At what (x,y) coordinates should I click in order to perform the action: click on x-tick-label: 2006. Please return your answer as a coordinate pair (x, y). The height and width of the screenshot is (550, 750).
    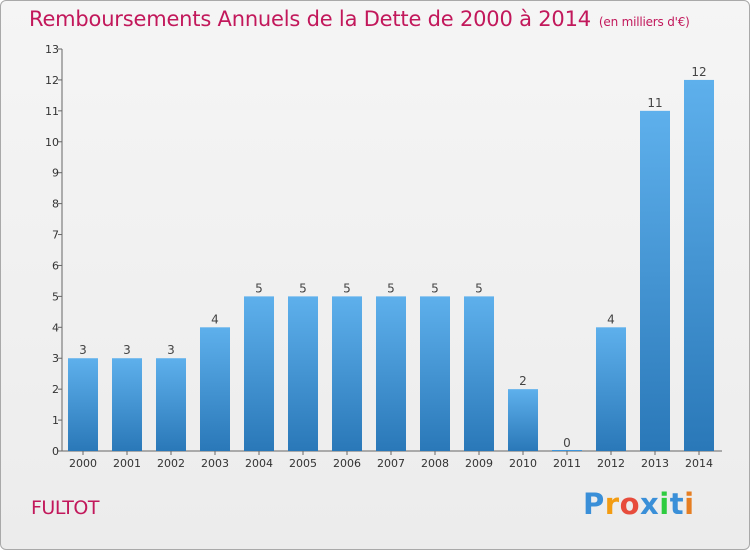
    Looking at the image, I should click on (347, 463).